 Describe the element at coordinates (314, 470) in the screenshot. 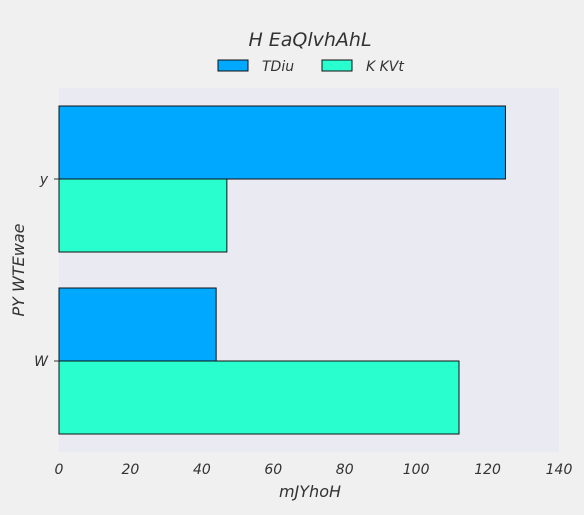

I see `x-axis-ticks: 0 20 40 60 80 100 120 140` at that location.